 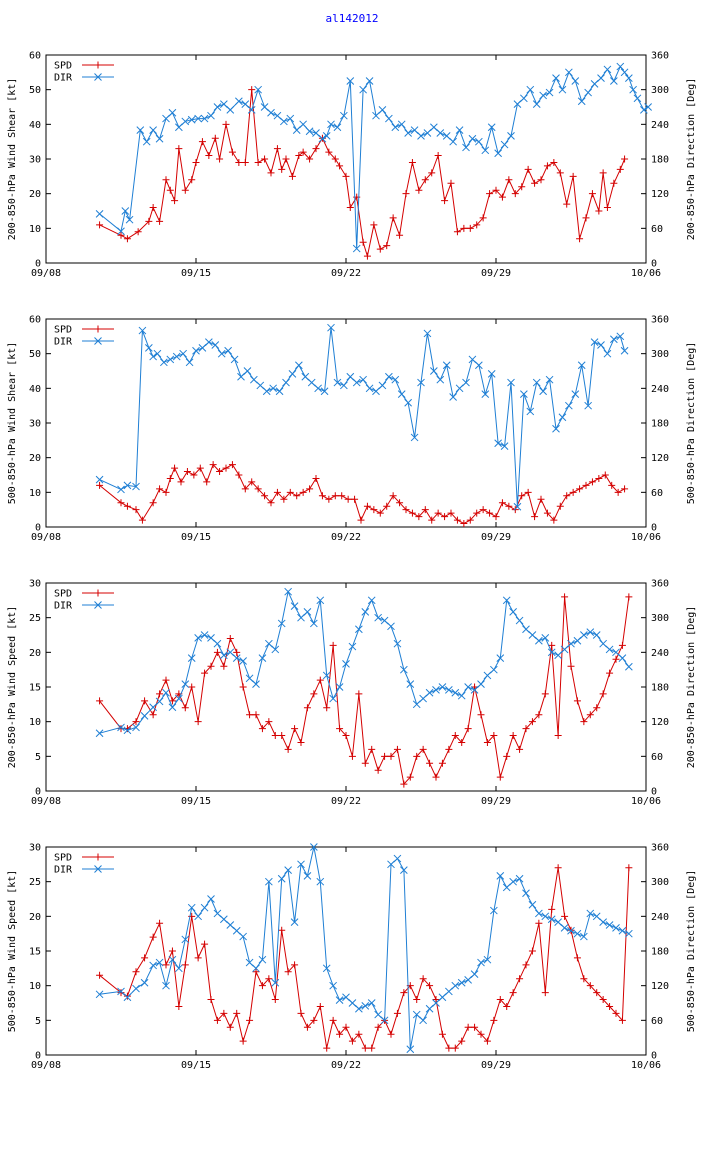 What do you see at coordinates (46, 1065) in the screenshot?
I see `x-tick-label: 09/08` at bounding box center [46, 1065].